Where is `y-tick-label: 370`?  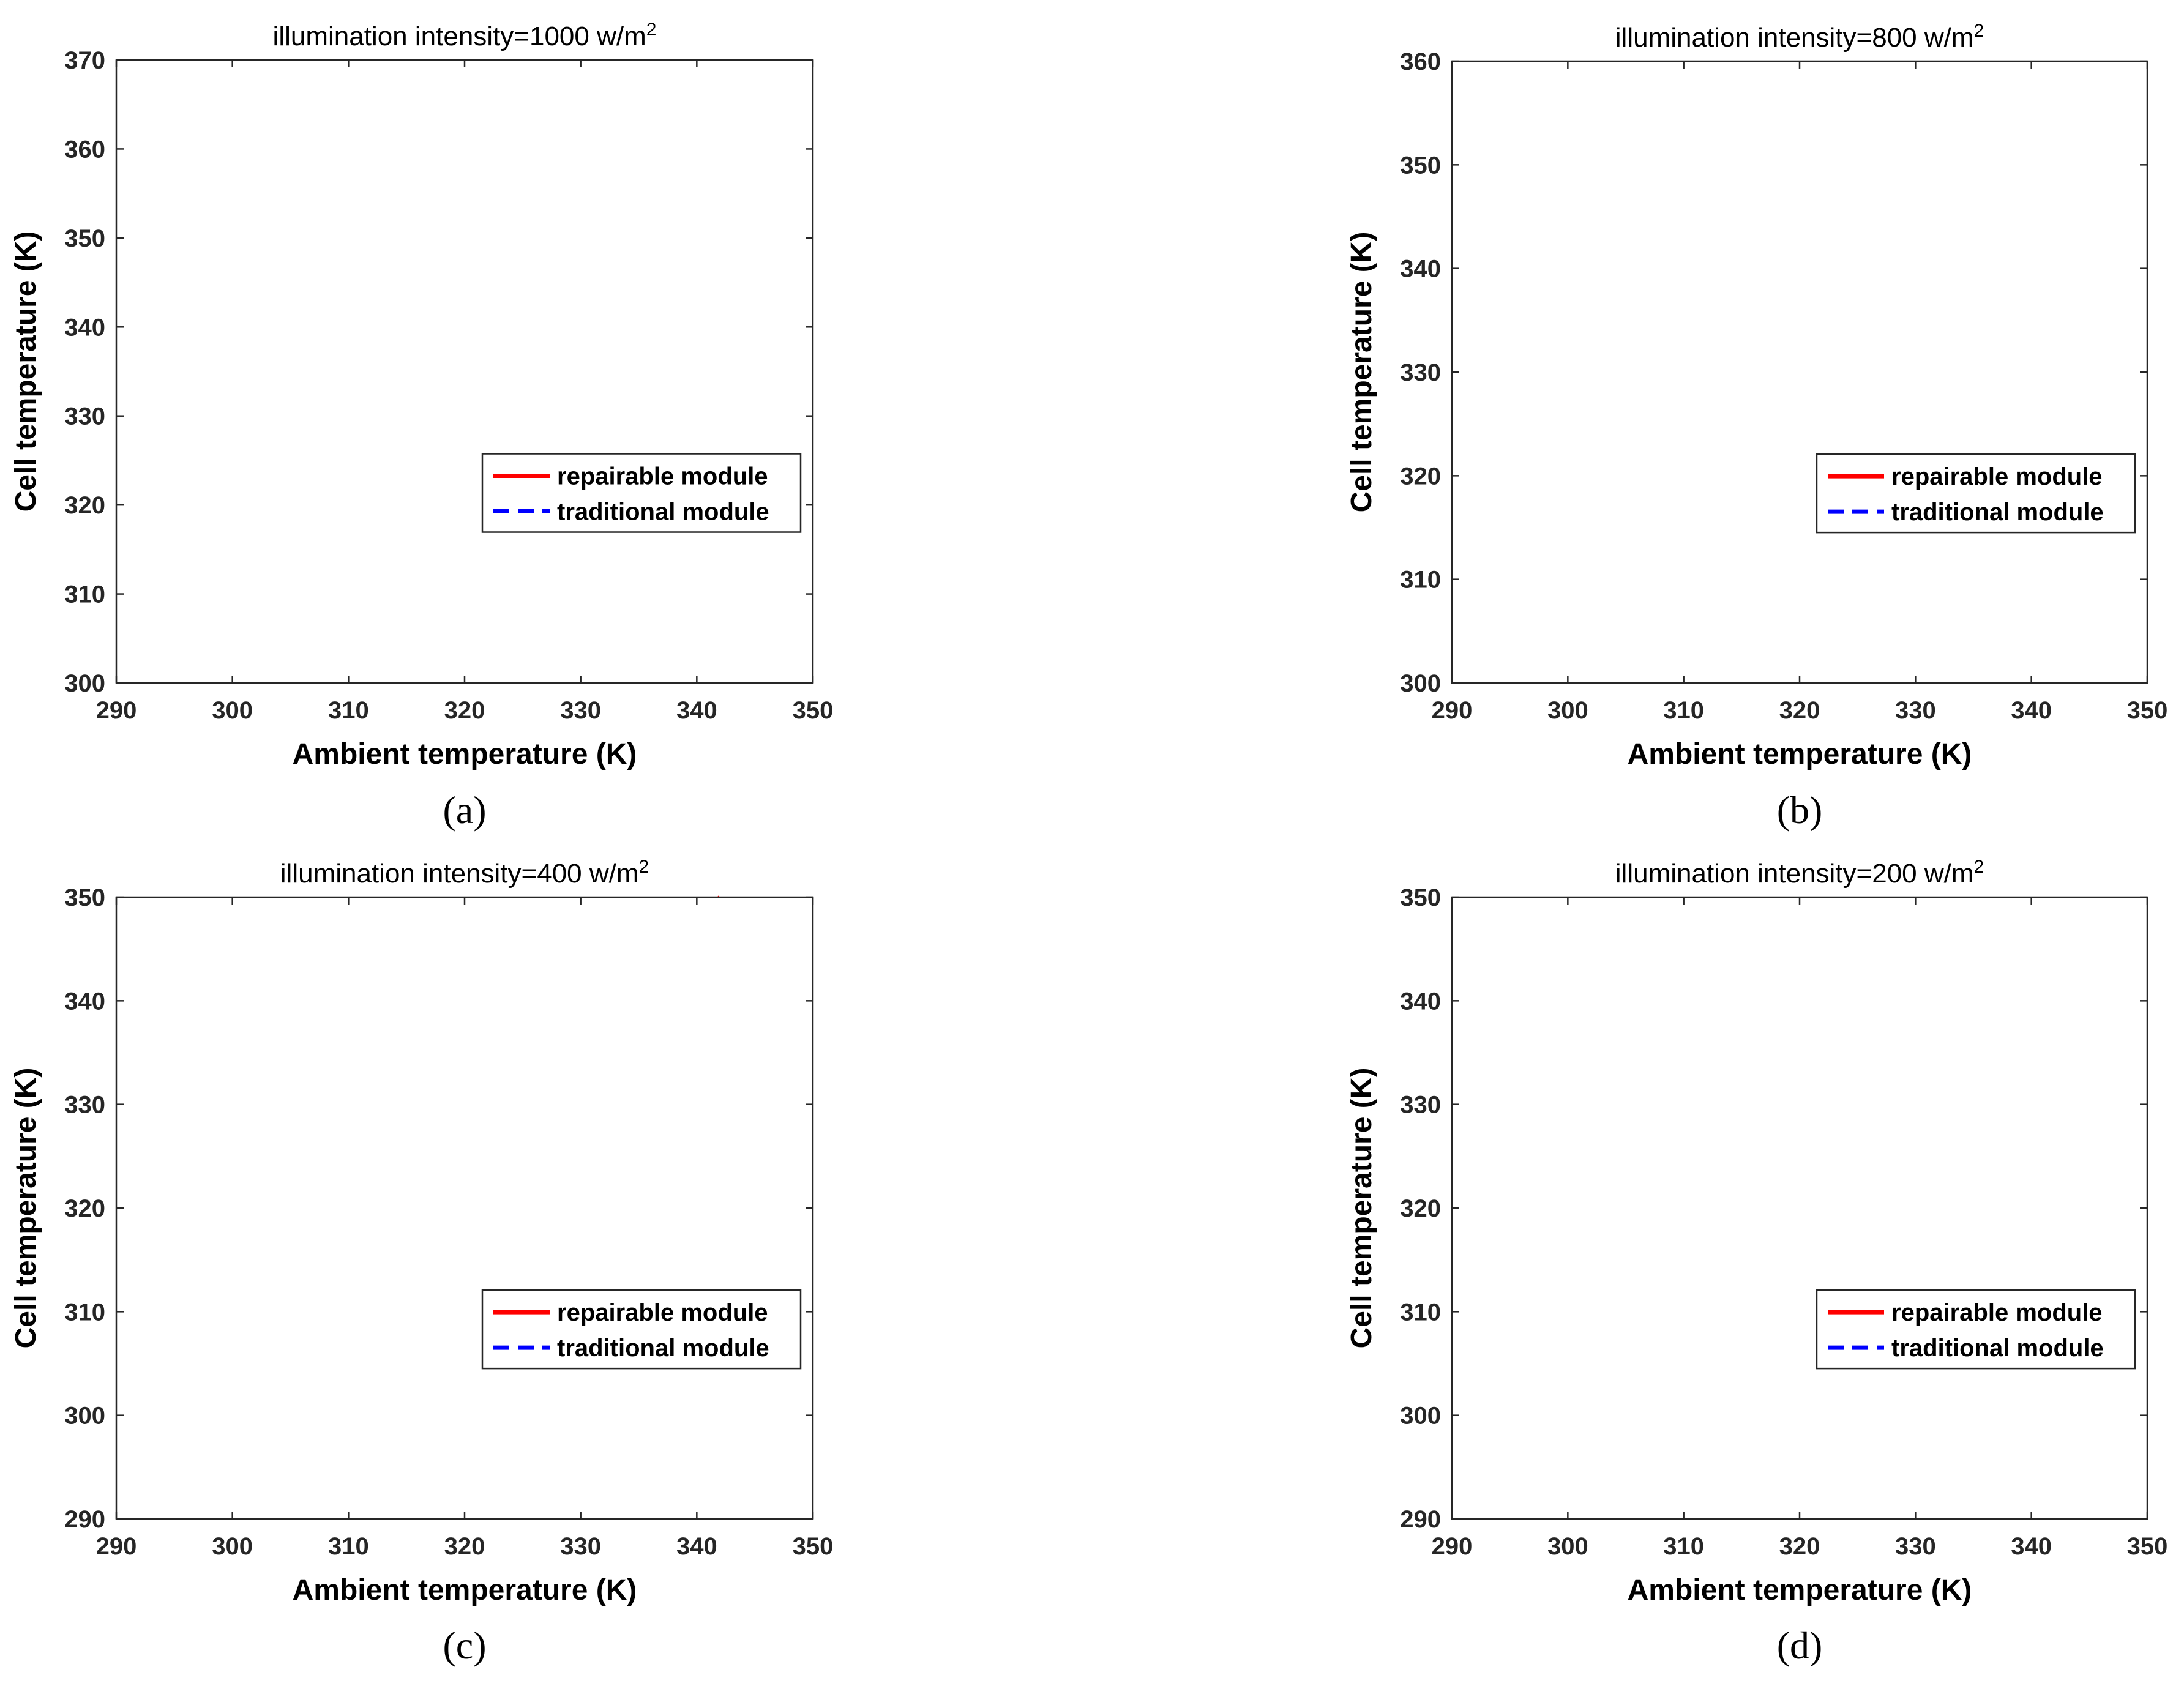 y-tick-label: 370 is located at coordinates (84, 60).